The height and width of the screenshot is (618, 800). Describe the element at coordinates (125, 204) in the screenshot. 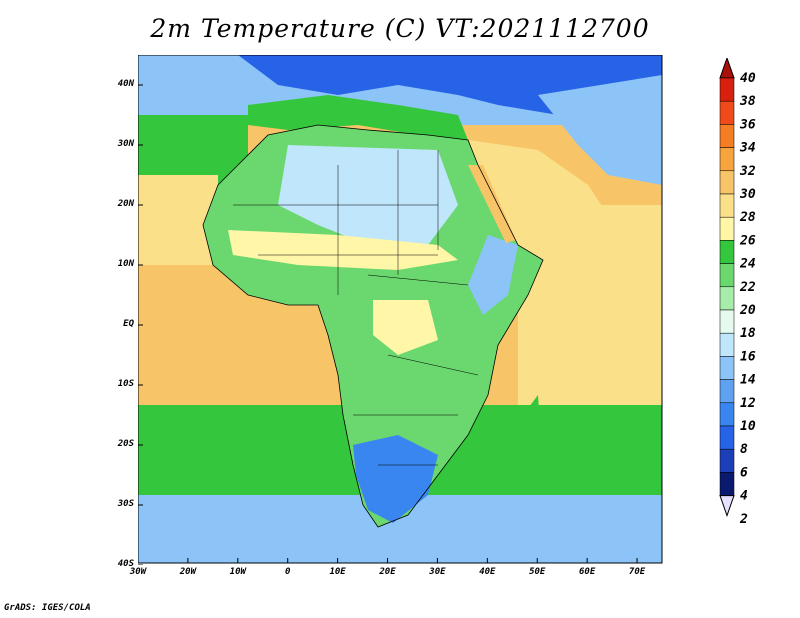

I see `y-axis-label: 20N` at that location.